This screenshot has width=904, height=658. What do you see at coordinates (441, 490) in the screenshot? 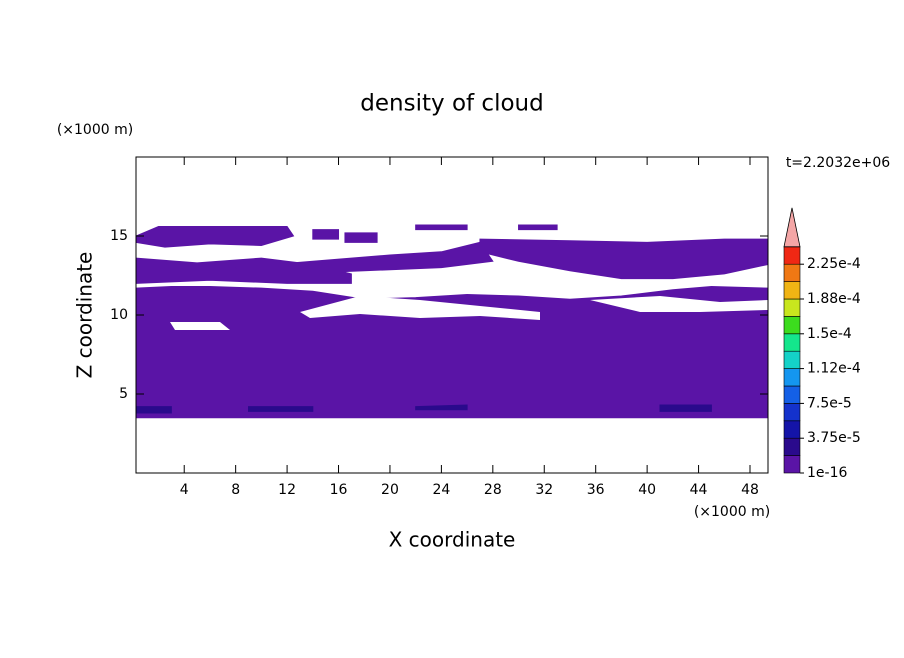
I see `x-tick-label: 24` at bounding box center [441, 490].